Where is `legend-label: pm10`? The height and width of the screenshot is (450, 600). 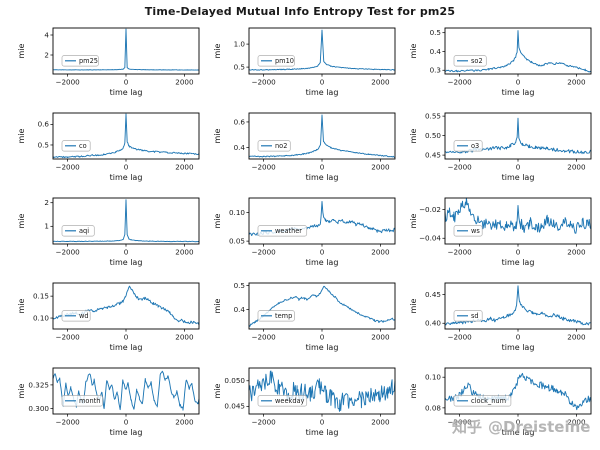
legend-label: pm10 is located at coordinates (284, 61).